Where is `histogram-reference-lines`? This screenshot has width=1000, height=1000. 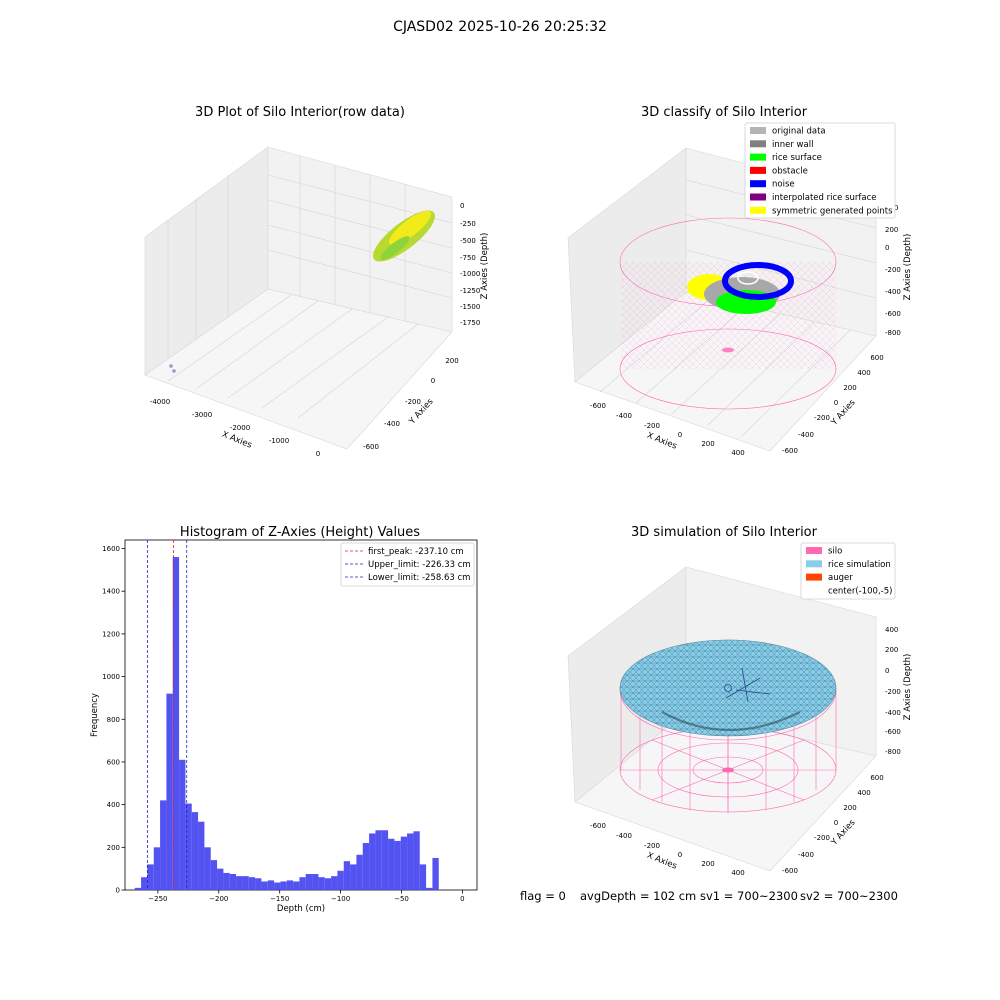
histogram-reference-lines is located at coordinates (167, 715).